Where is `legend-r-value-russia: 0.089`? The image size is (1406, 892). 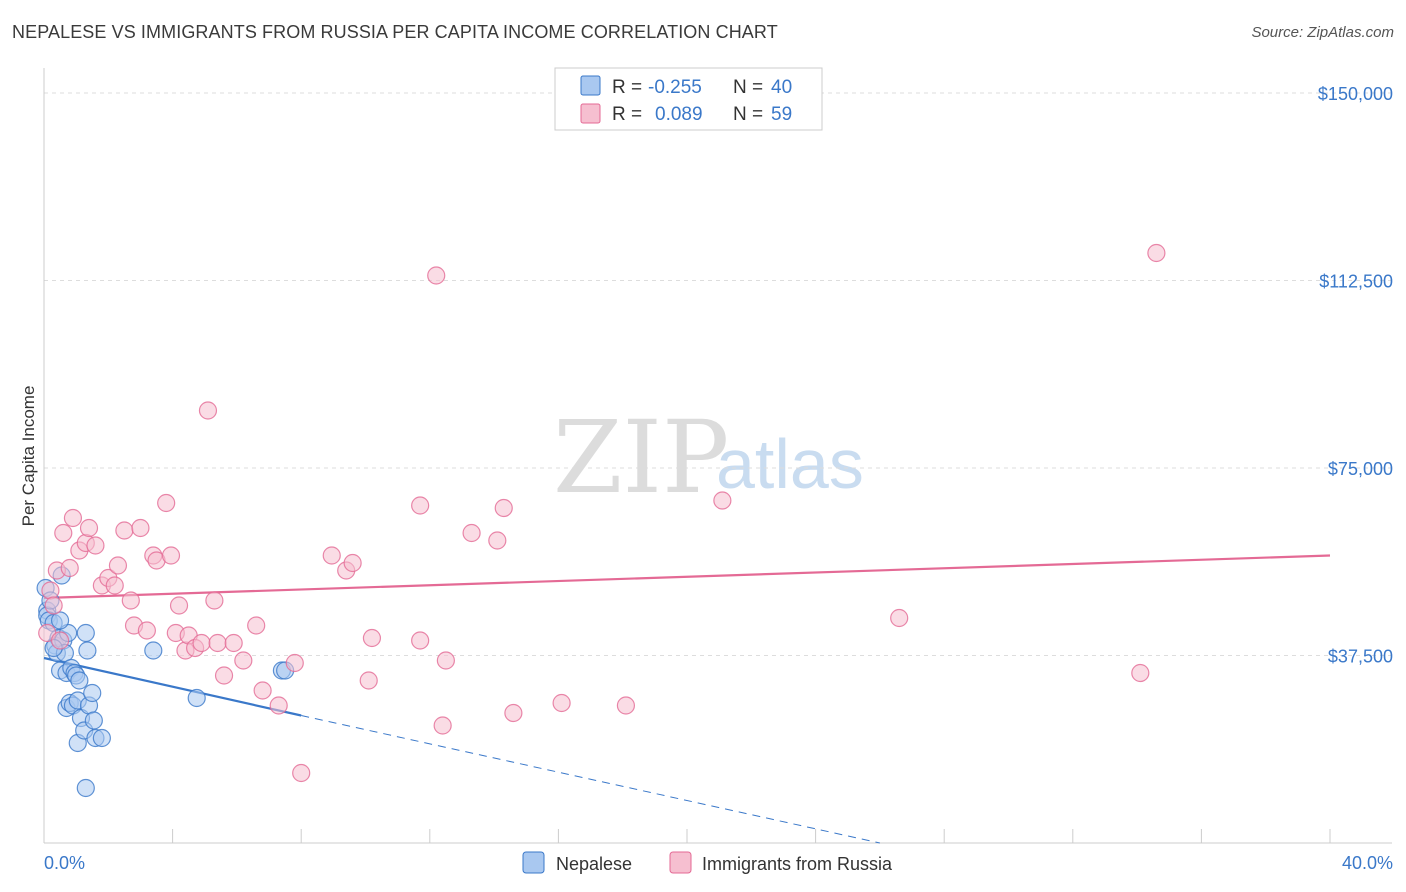
legend-r-value-russia: 0.089 is located at coordinates (679, 114).